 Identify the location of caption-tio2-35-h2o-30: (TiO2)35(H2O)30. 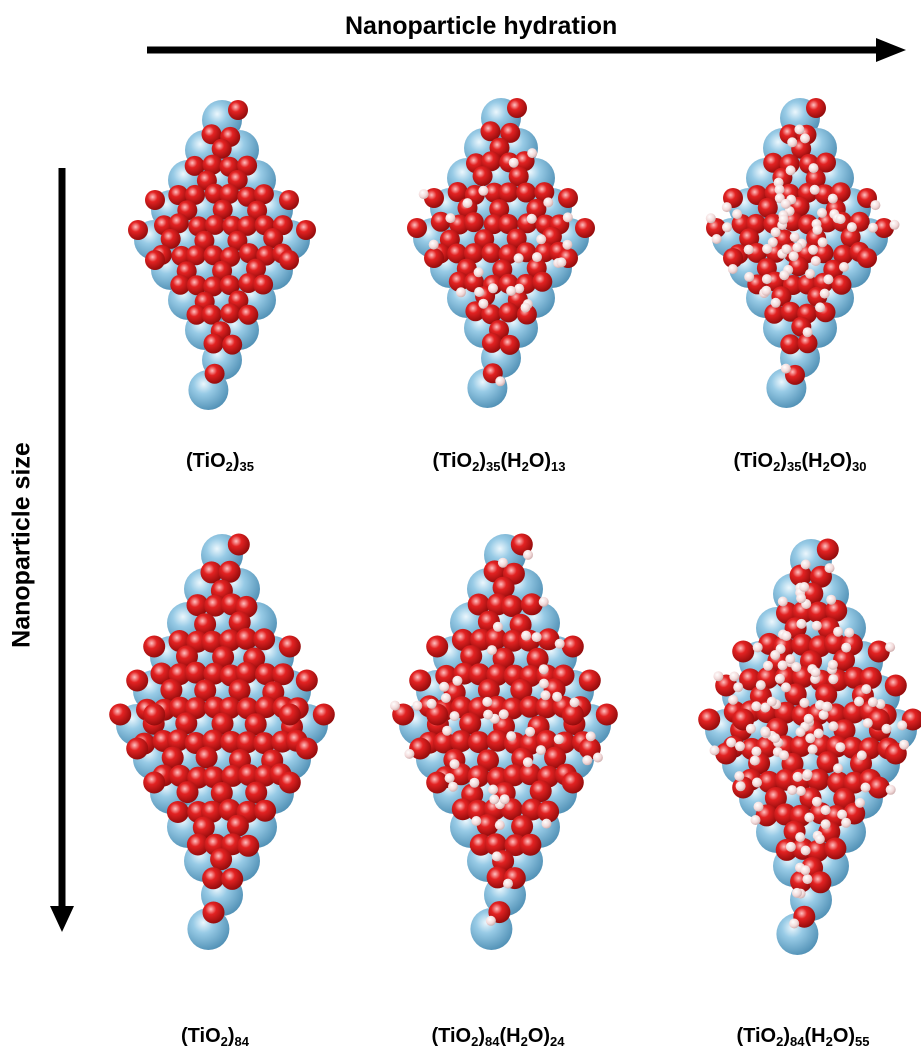
(799, 461).